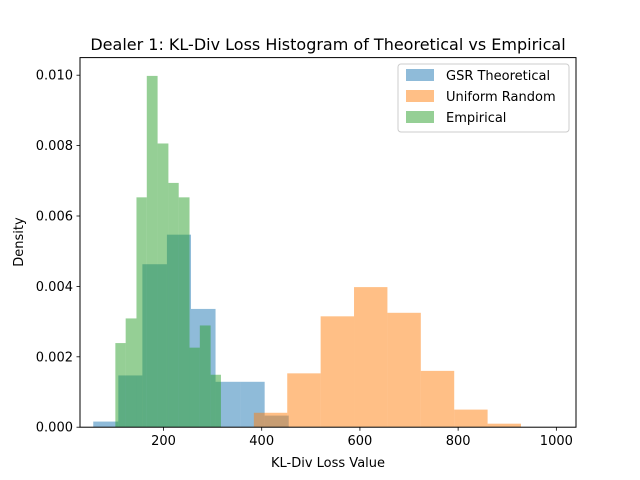 The height and width of the screenshot is (480, 640). I want to click on legend-box, so click(483, 98).